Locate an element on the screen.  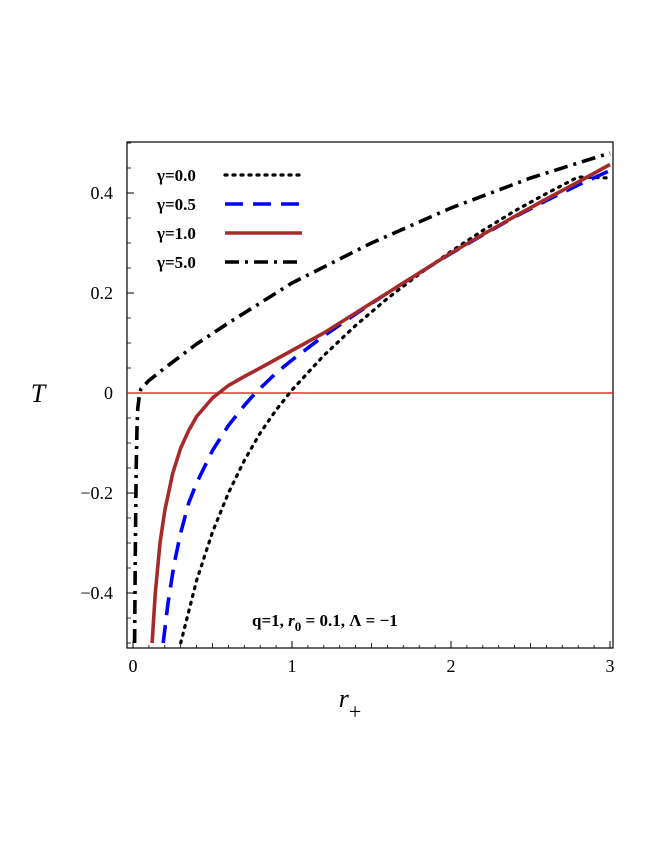
annotation-middle: = 0.1, is located at coordinates (325, 620).